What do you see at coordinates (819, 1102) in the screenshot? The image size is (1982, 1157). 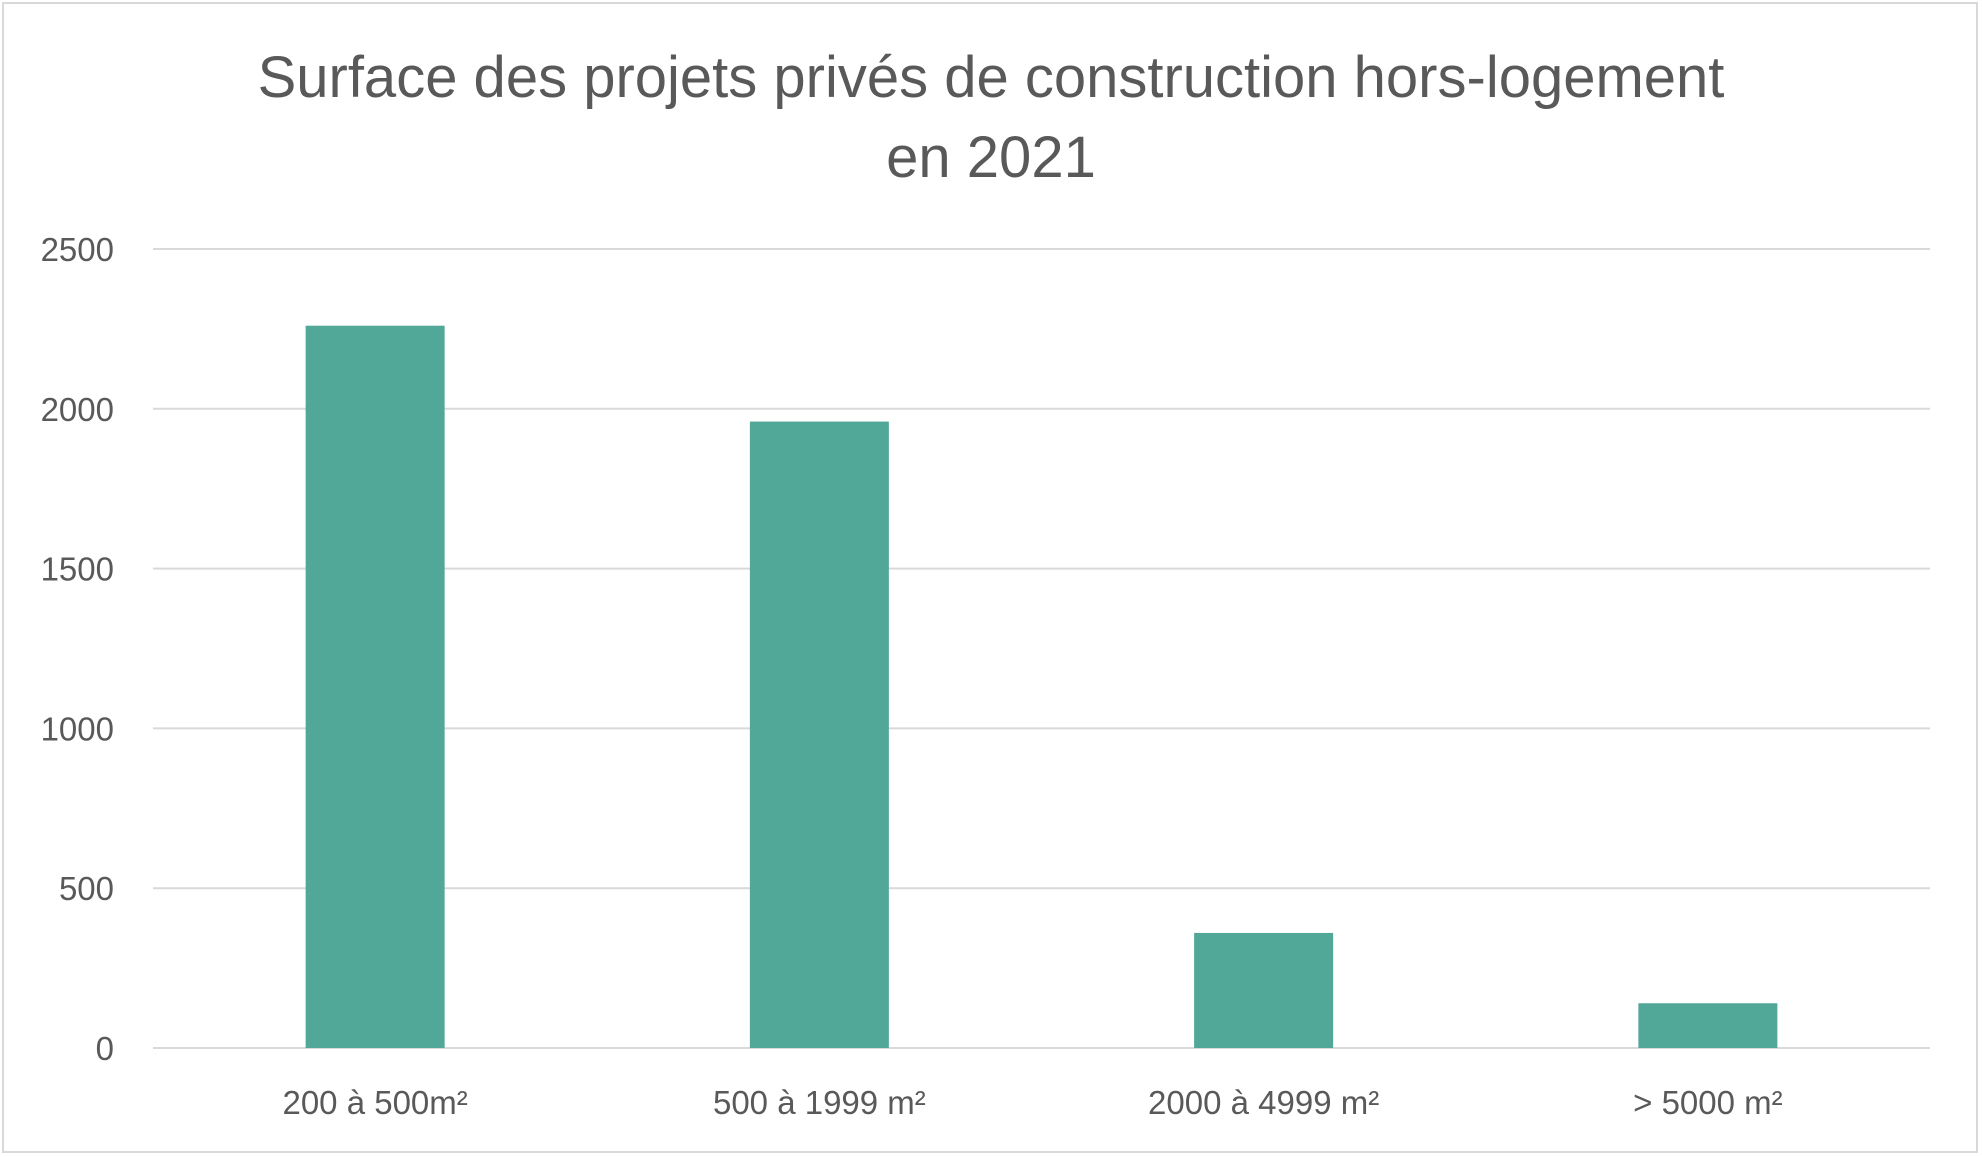 I see `x-tick-label: 500 à 1999 m²` at bounding box center [819, 1102].